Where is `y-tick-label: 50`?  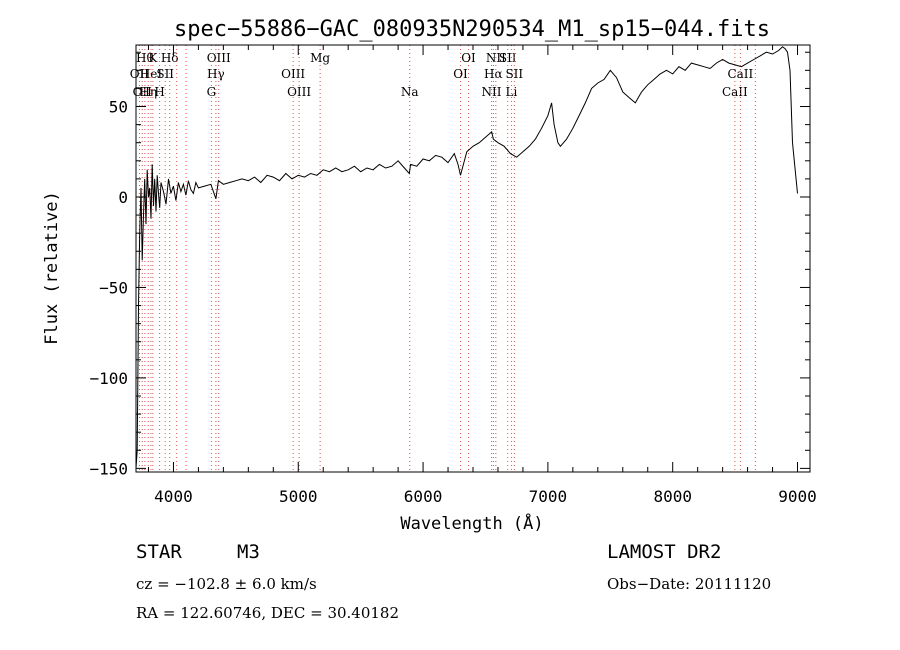
y-tick-label: 50 is located at coordinates (118, 107).